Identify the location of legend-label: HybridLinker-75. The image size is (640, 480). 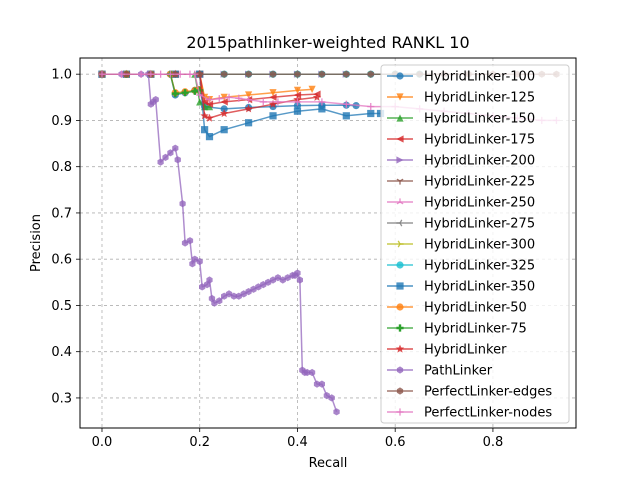
(475, 329).